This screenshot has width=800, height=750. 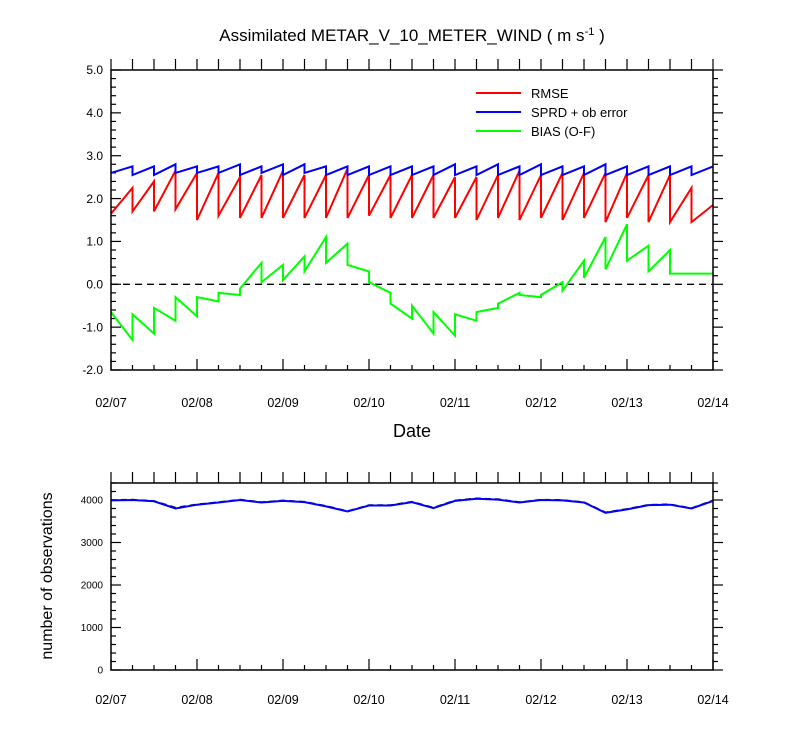 I want to click on y-tick-label: 1000, so click(x=92, y=628).